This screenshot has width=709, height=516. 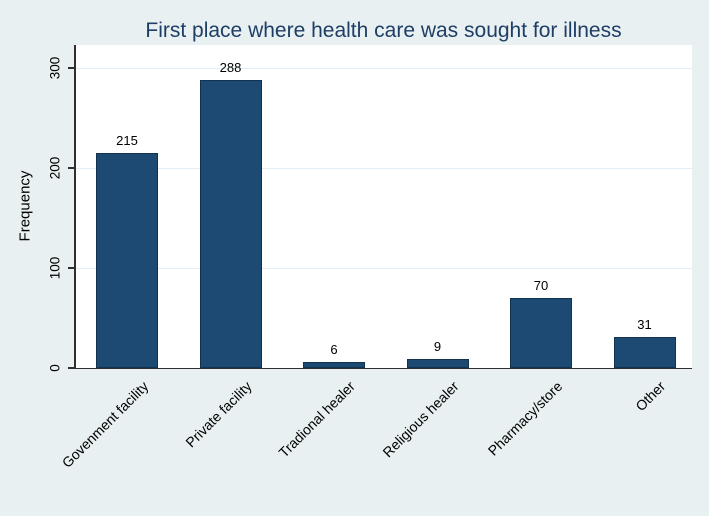 I want to click on y-tick-label: 100, so click(x=55, y=268).